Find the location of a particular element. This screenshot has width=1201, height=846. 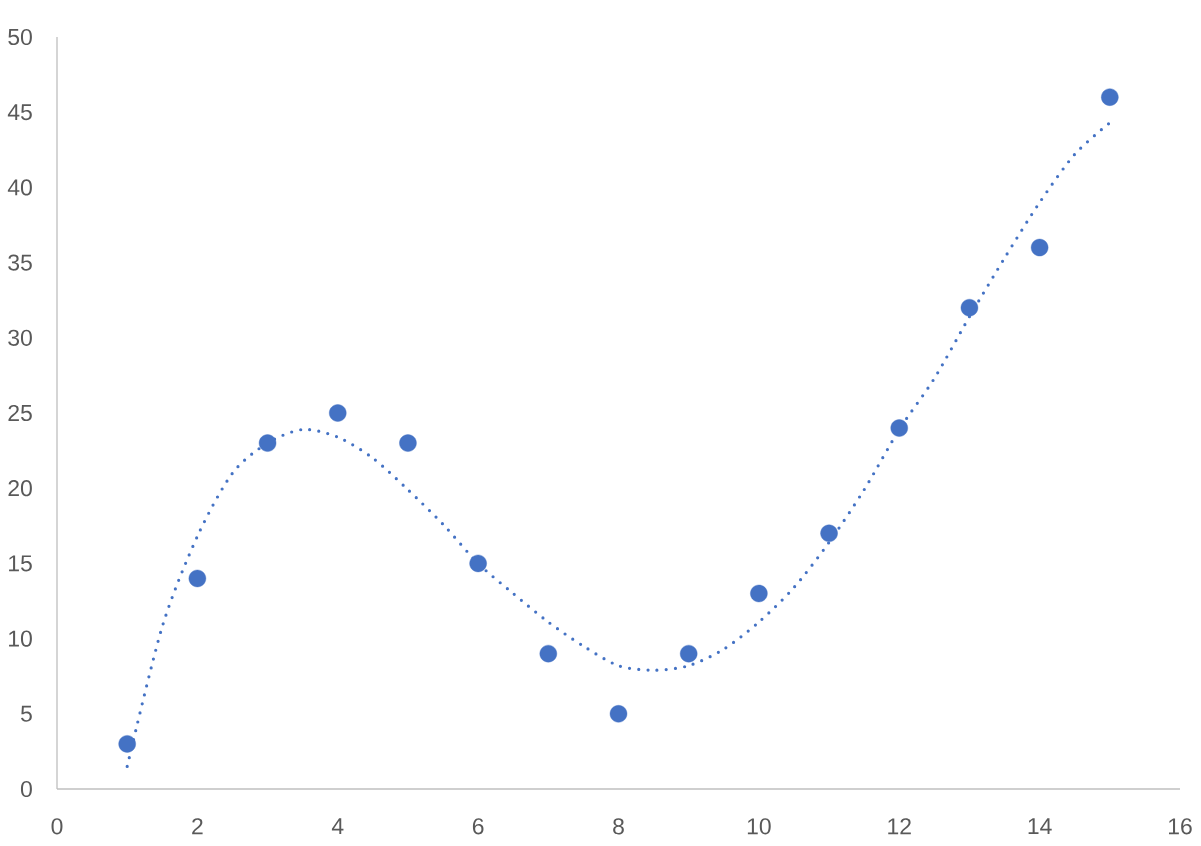

y-tick-label: 10 is located at coordinates (20, 638).